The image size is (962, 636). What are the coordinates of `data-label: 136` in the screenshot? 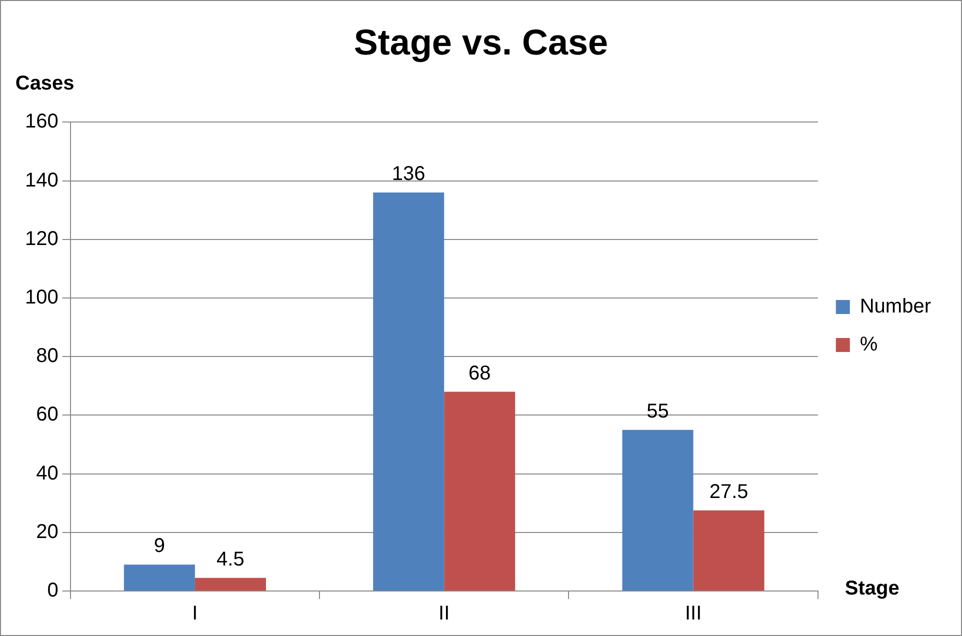 It's located at (409, 174).